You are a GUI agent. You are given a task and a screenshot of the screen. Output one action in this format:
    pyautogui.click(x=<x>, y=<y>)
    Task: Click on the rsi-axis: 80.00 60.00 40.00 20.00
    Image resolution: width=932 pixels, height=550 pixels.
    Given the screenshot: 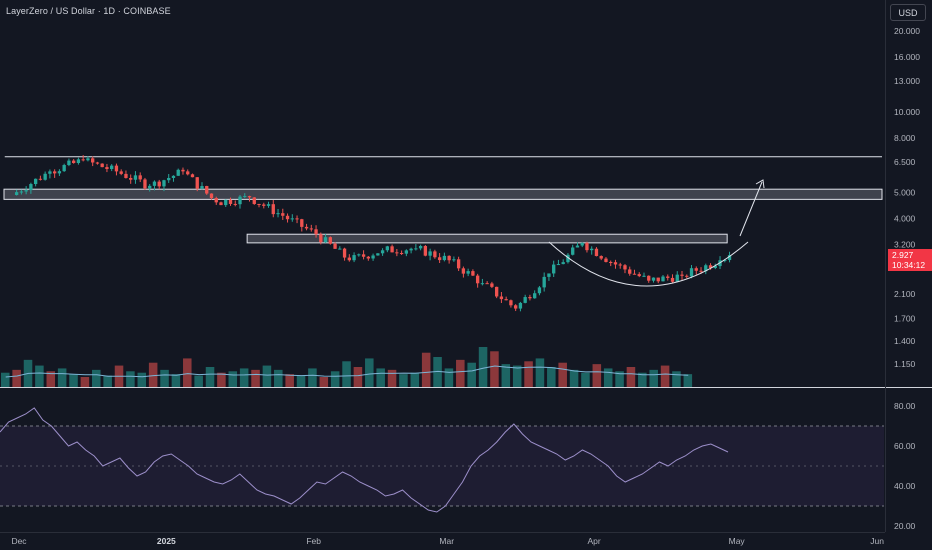 What is the action you would take?
    pyautogui.click(x=905, y=466)
    